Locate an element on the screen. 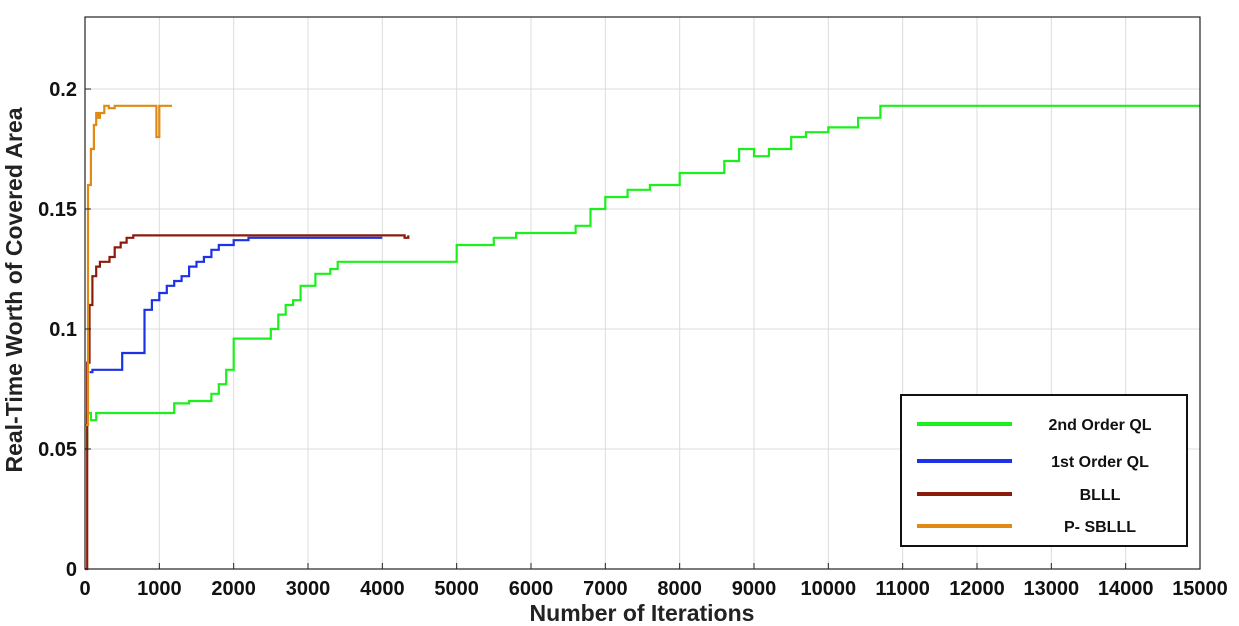 This screenshot has width=1239, height=626. x-tick-label: 5000 is located at coordinates (456, 589).